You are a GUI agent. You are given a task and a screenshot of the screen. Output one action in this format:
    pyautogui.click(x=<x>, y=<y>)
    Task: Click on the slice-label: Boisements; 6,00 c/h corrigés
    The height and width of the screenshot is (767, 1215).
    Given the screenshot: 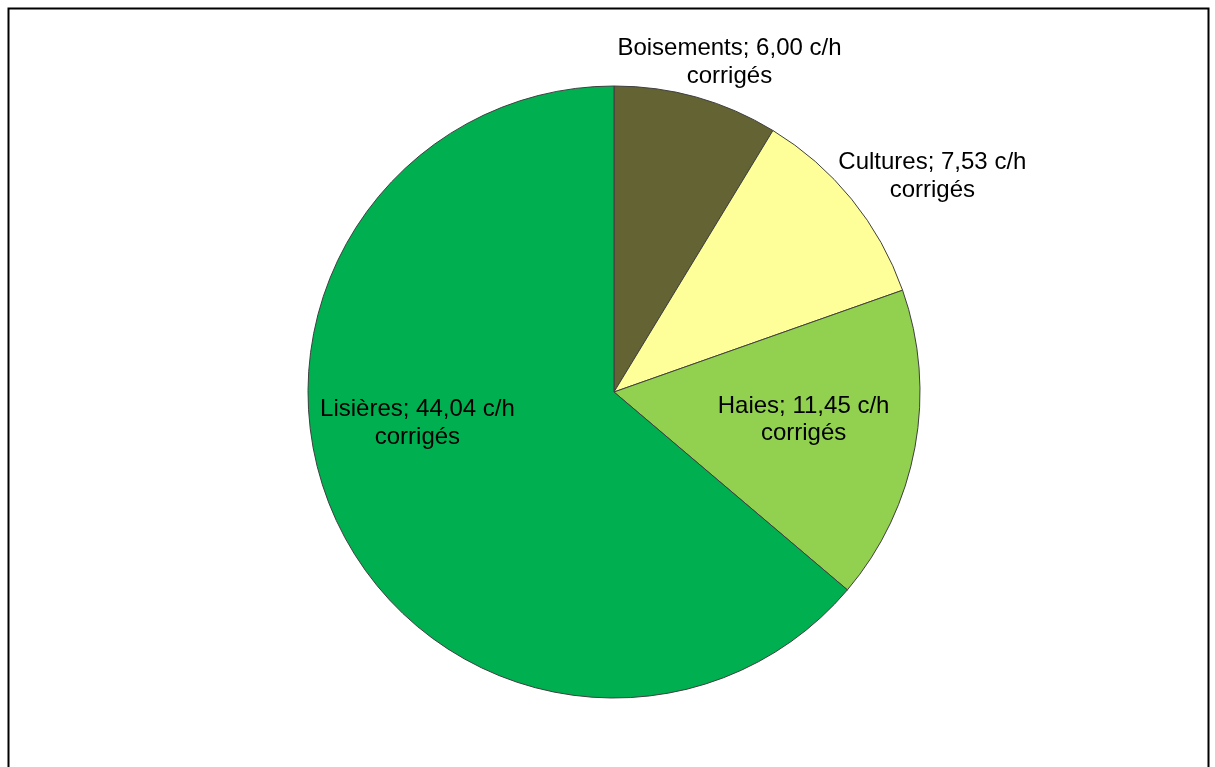 What is the action you would take?
    pyautogui.click(x=729, y=60)
    